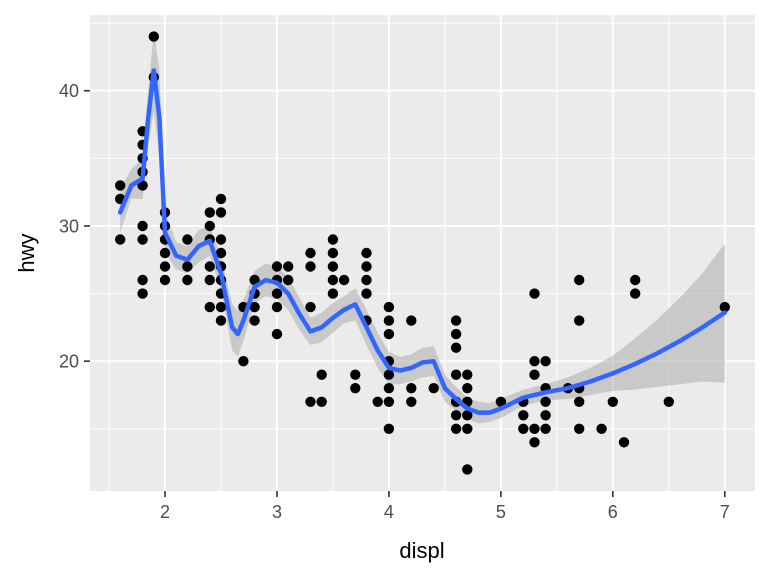 The width and height of the screenshot is (768, 576). Describe the element at coordinates (69, 91) in the screenshot. I see `y-tick-label: 40` at that location.